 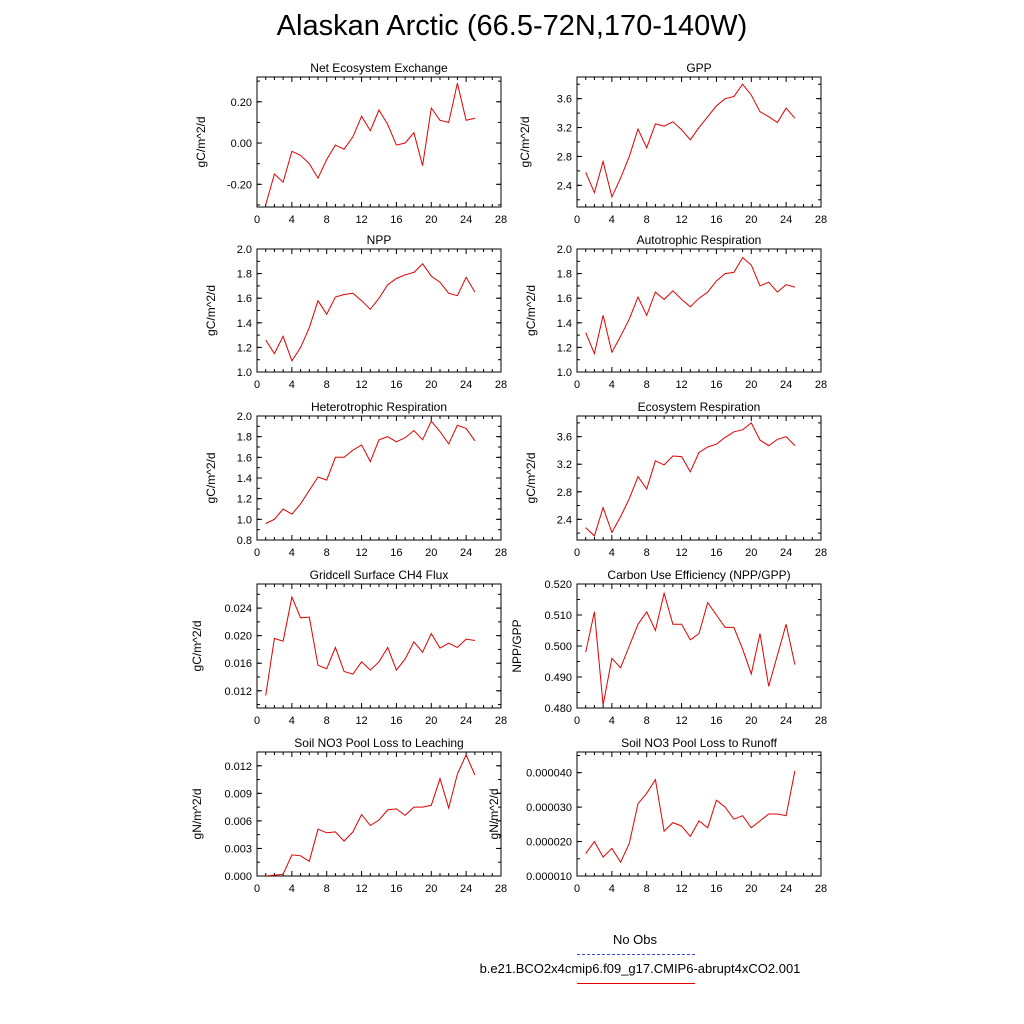 I want to click on y-tick-label: 0.012, so click(x=238, y=692).